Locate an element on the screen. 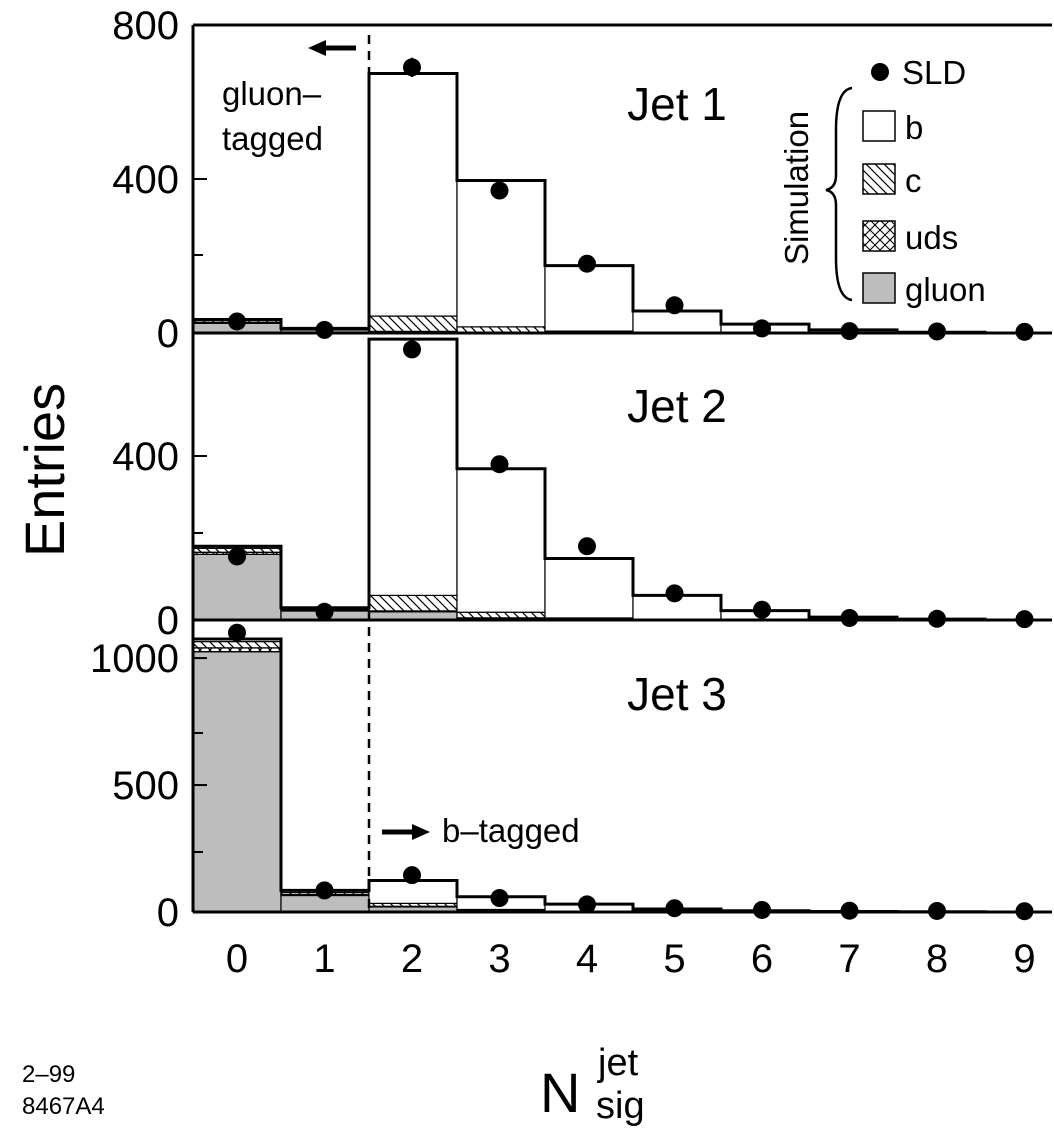 The image size is (1054, 1129). y-axis-label: Entries is located at coordinates (44, 470).